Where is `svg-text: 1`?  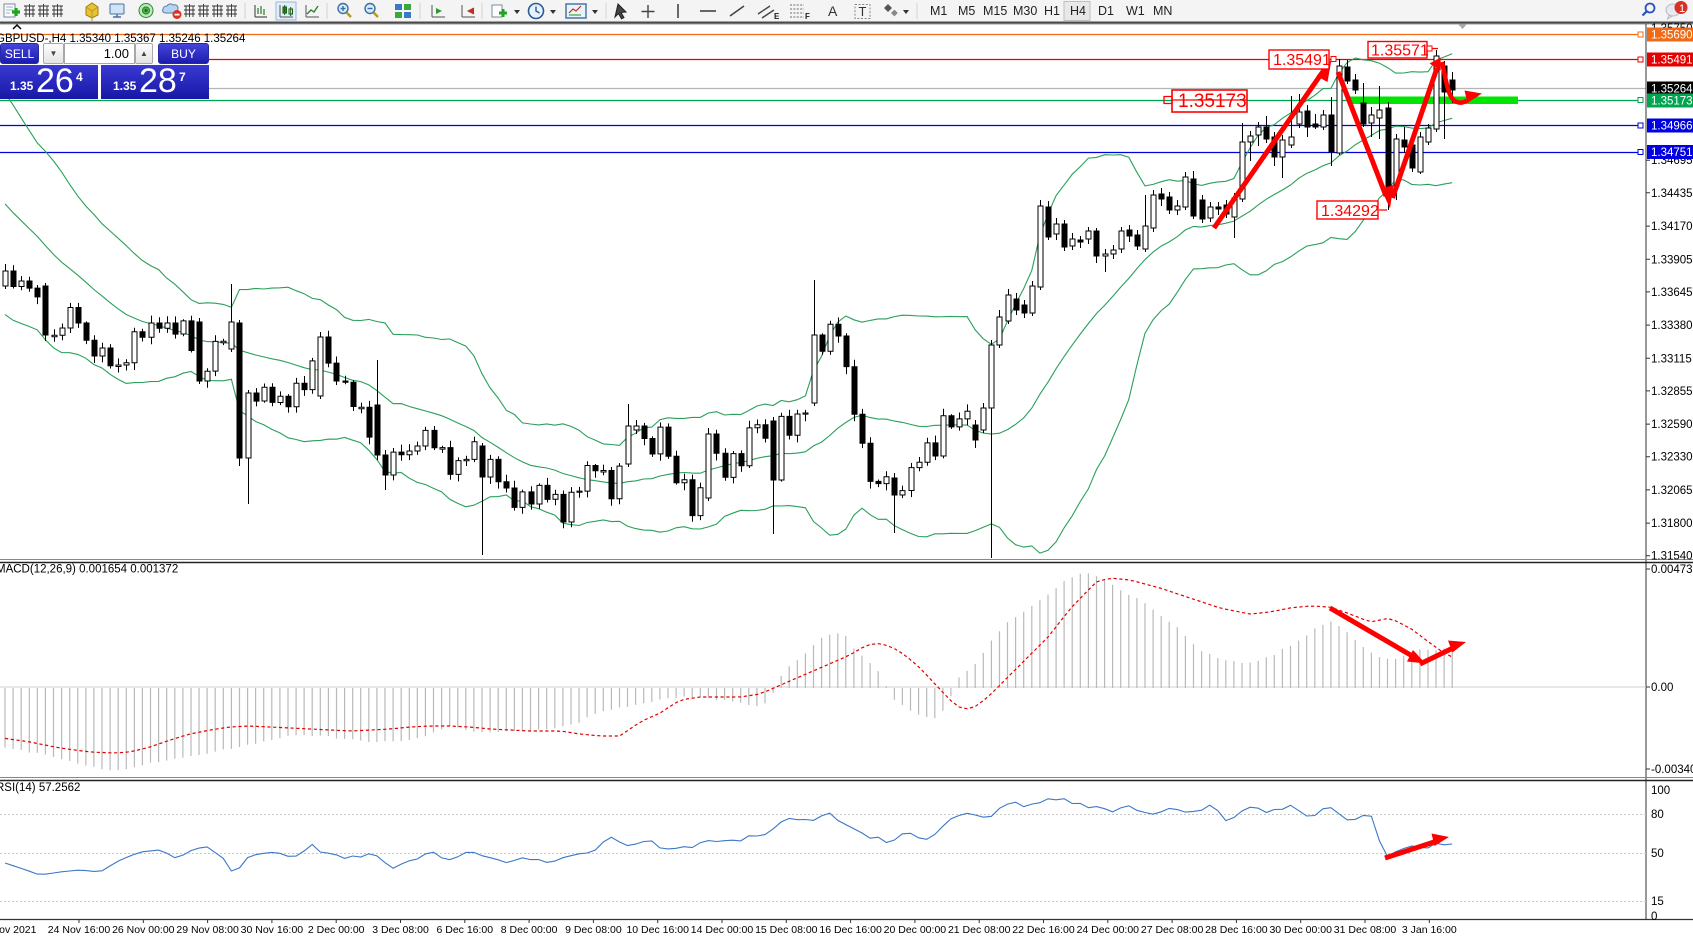
svg-text: 1 is located at coordinates (1682, 9).